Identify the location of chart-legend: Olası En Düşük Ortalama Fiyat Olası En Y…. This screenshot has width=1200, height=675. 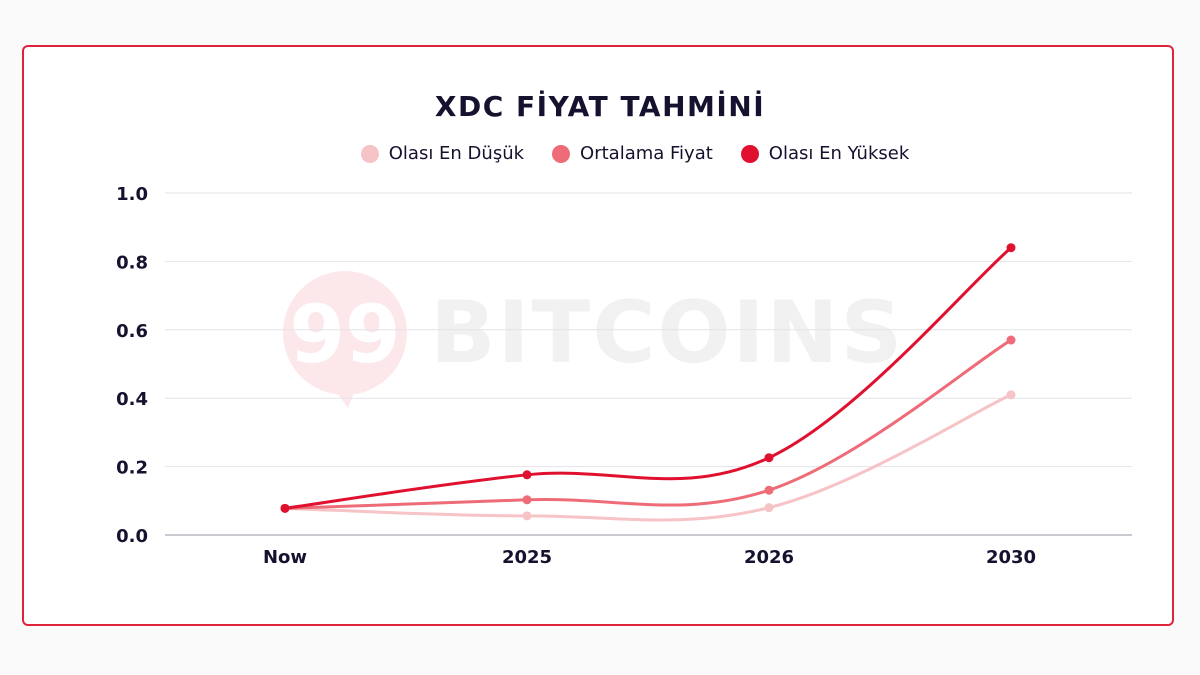
(600, 153).